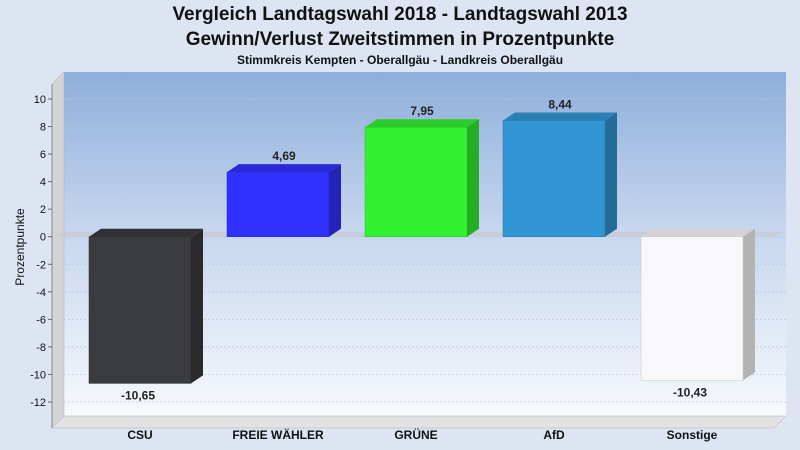  What do you see at coordinates (422, 111) in the screenshot?
I see `value-label: 7,95` at bounding box center [422, 111].